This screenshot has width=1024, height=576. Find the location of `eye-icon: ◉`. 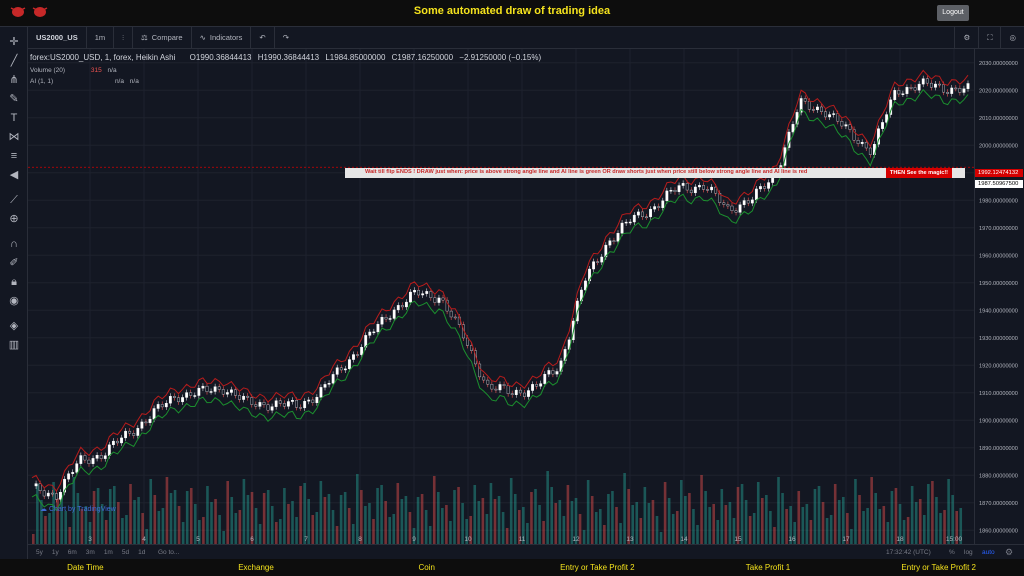

eye-icon: ◉ is located at coordinates (14, 301).